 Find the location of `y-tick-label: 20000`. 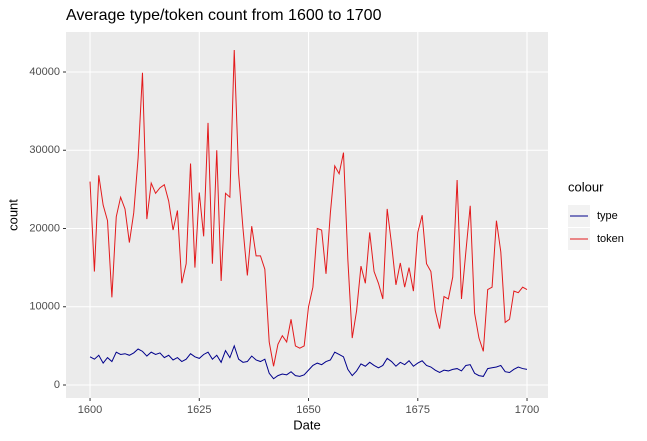

y-tick-label: 20000 is located at coordinates (44, 228).